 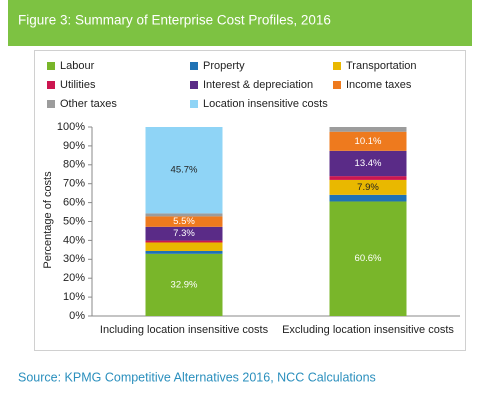 I want to click on value-label: 10.1%, so click(x=368, y=141).